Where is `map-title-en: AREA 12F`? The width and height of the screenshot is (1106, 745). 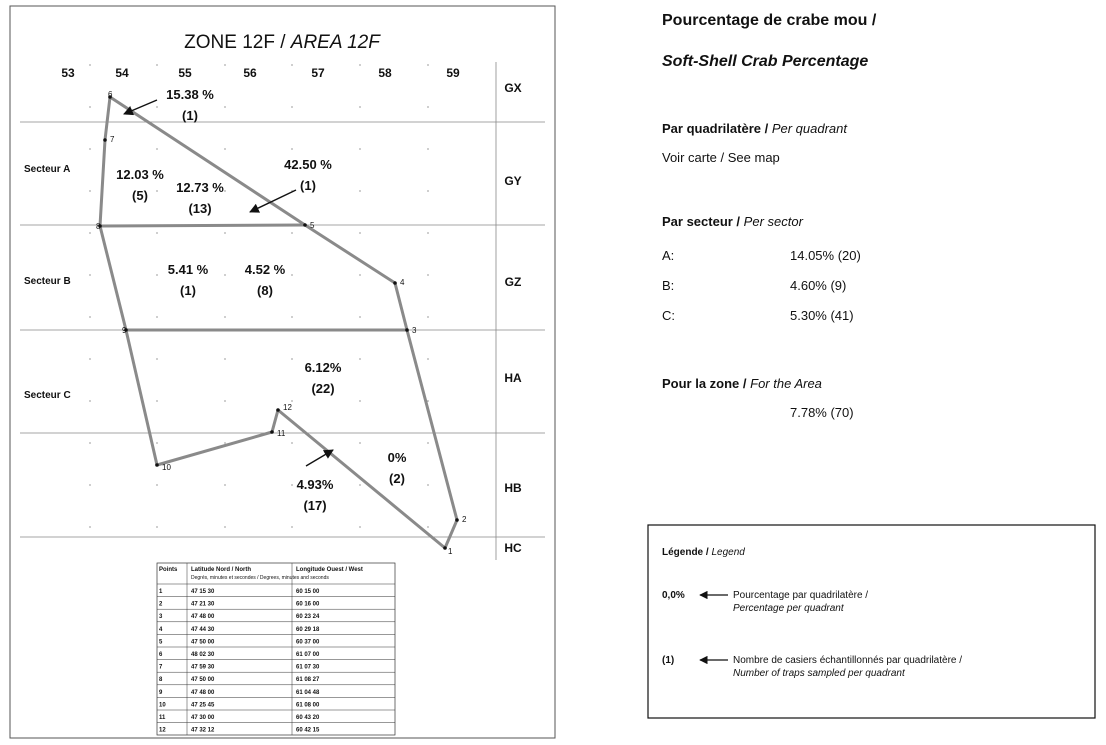 map-title-en: AREA 12F is located at coordinates (335, 42).